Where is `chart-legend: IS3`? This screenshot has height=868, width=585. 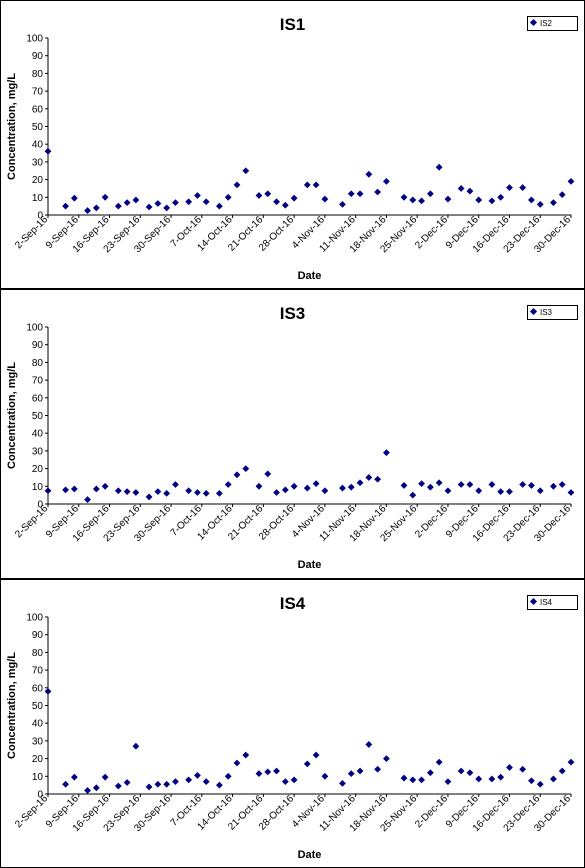
chart-legend: IS3 is located at coordinates (552, 312).